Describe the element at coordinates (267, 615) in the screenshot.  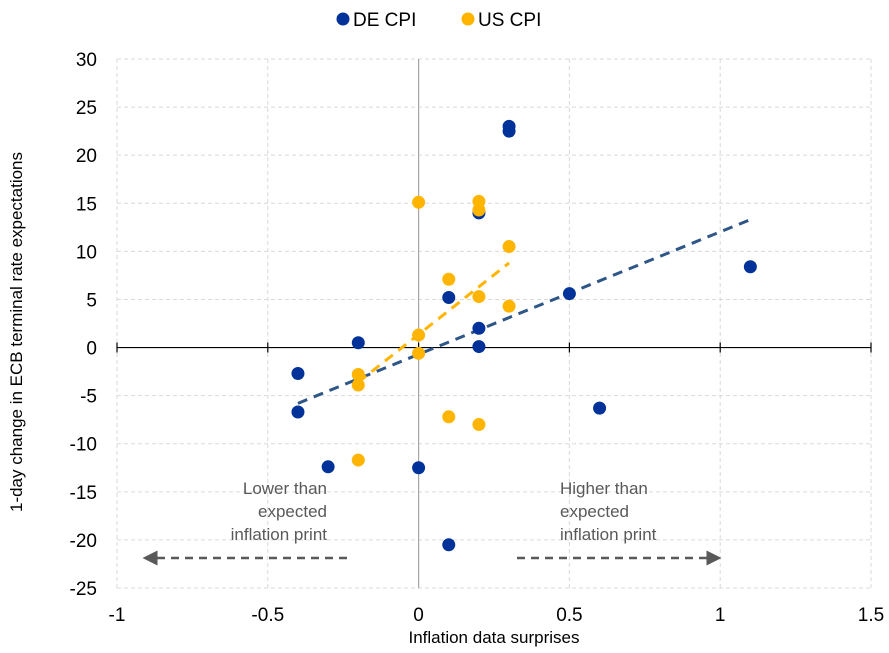
I see `x-tick-label-m0p5: -0.5` at that location.